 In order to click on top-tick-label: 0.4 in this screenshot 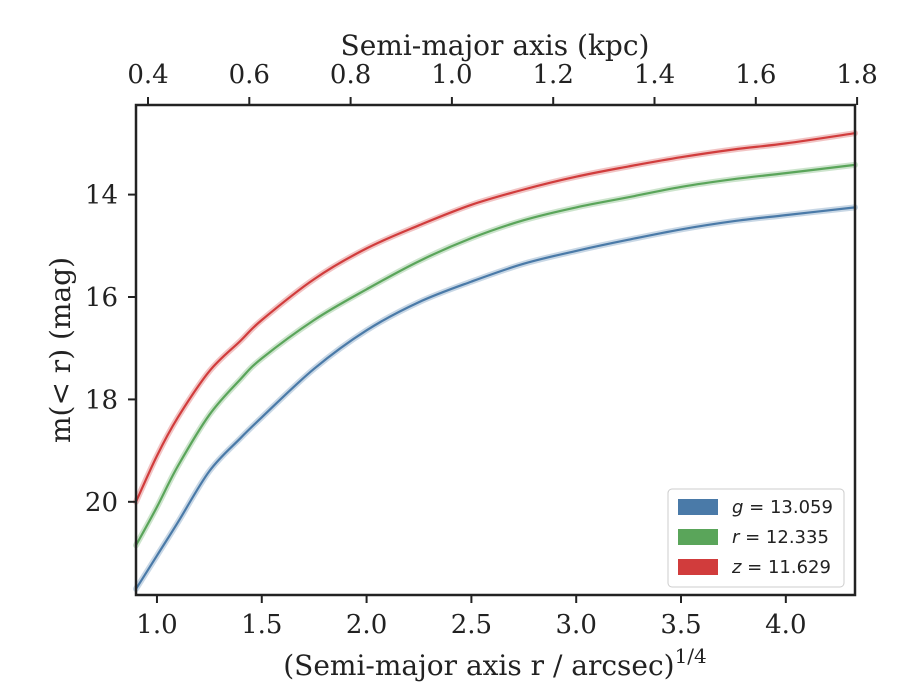, I will do `click(147, 75)`.